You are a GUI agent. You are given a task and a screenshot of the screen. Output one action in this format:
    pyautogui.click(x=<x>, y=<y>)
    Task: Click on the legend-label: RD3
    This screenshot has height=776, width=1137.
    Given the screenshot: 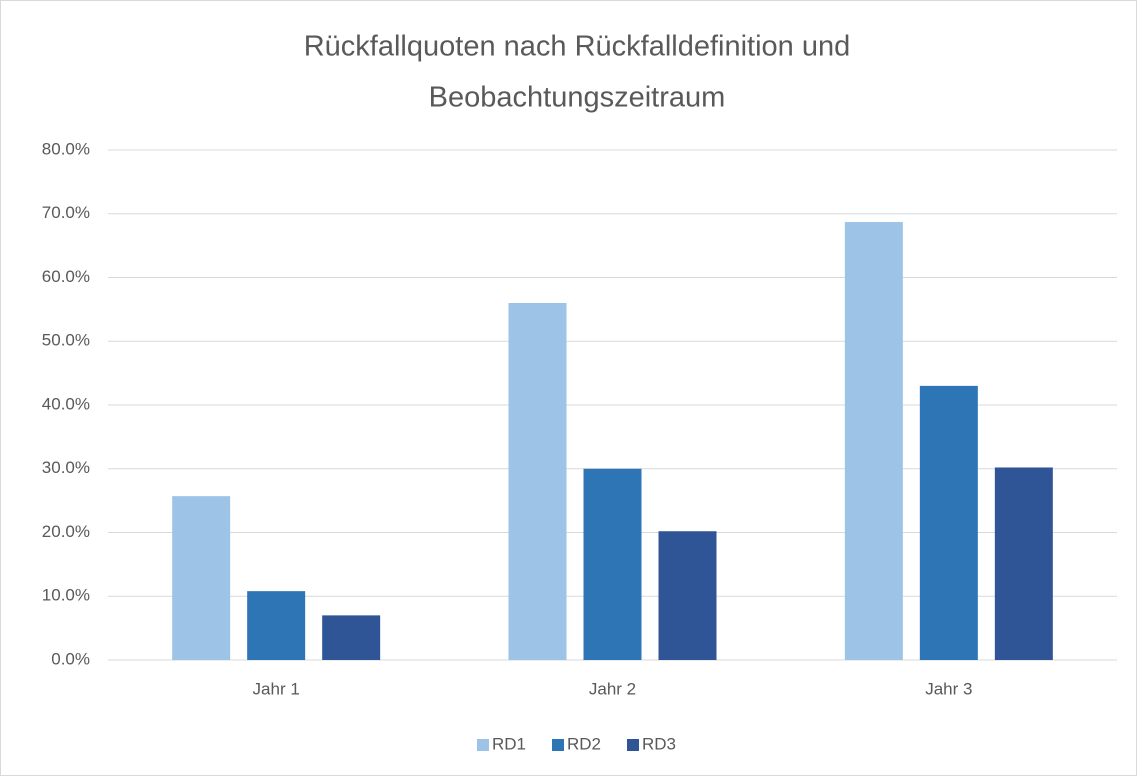 What is the action you would take?
    pyautogui.click(x=659, y=743)
    